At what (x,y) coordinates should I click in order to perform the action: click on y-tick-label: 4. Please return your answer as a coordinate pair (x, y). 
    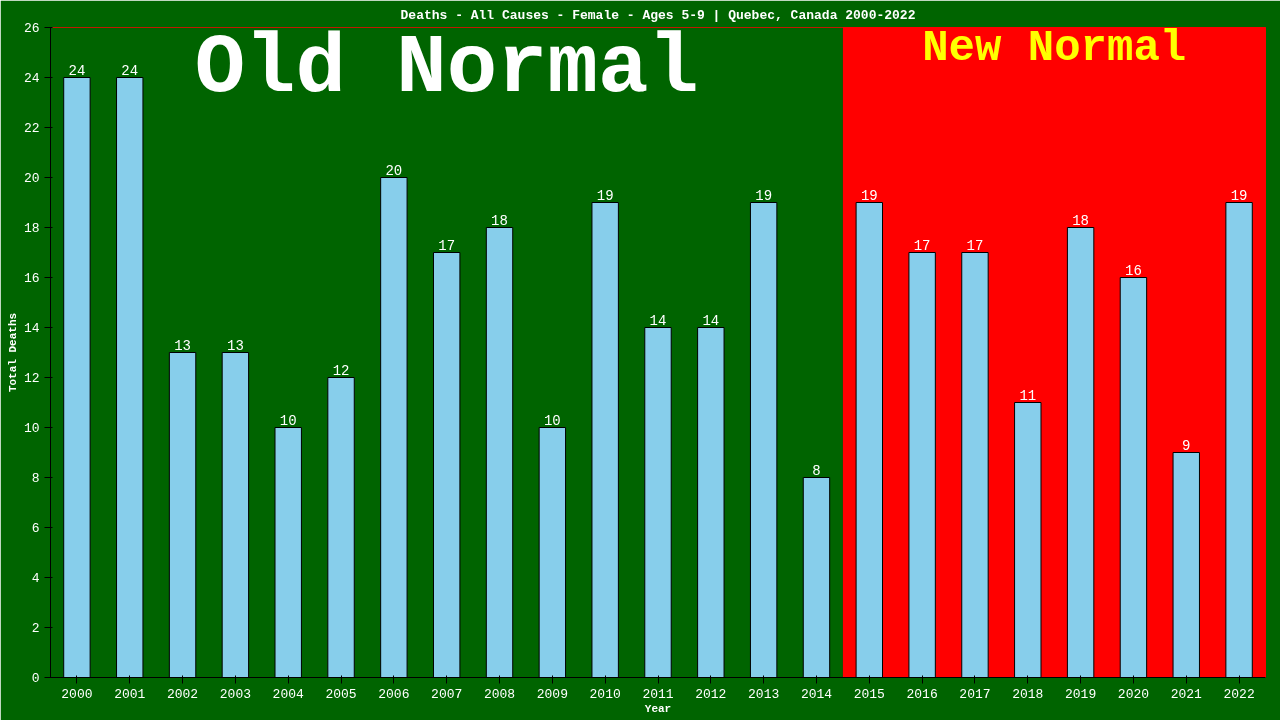
    Looking at the image, I should click on (35, 578).